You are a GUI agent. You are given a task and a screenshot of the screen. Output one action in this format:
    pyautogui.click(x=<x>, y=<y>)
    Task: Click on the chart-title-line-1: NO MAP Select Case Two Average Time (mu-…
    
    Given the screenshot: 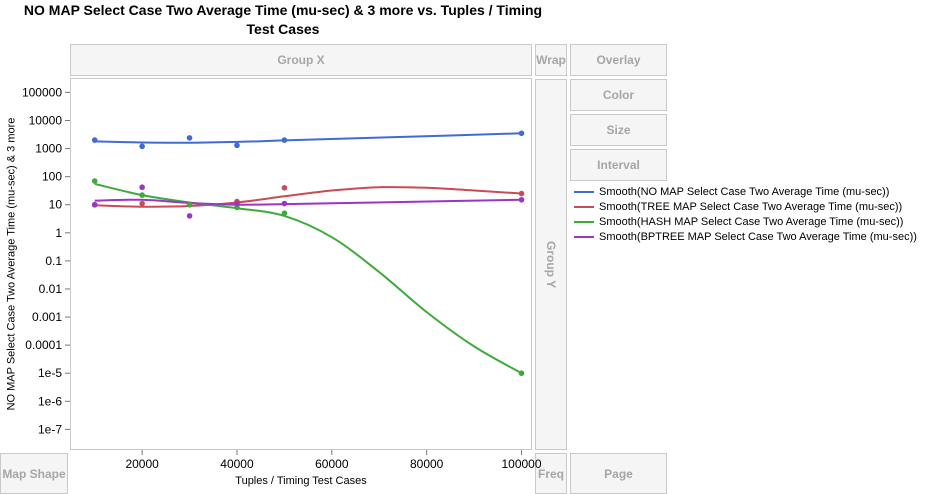 What is the action you would take?
    pyautogui.click(x=283, y=10)
    